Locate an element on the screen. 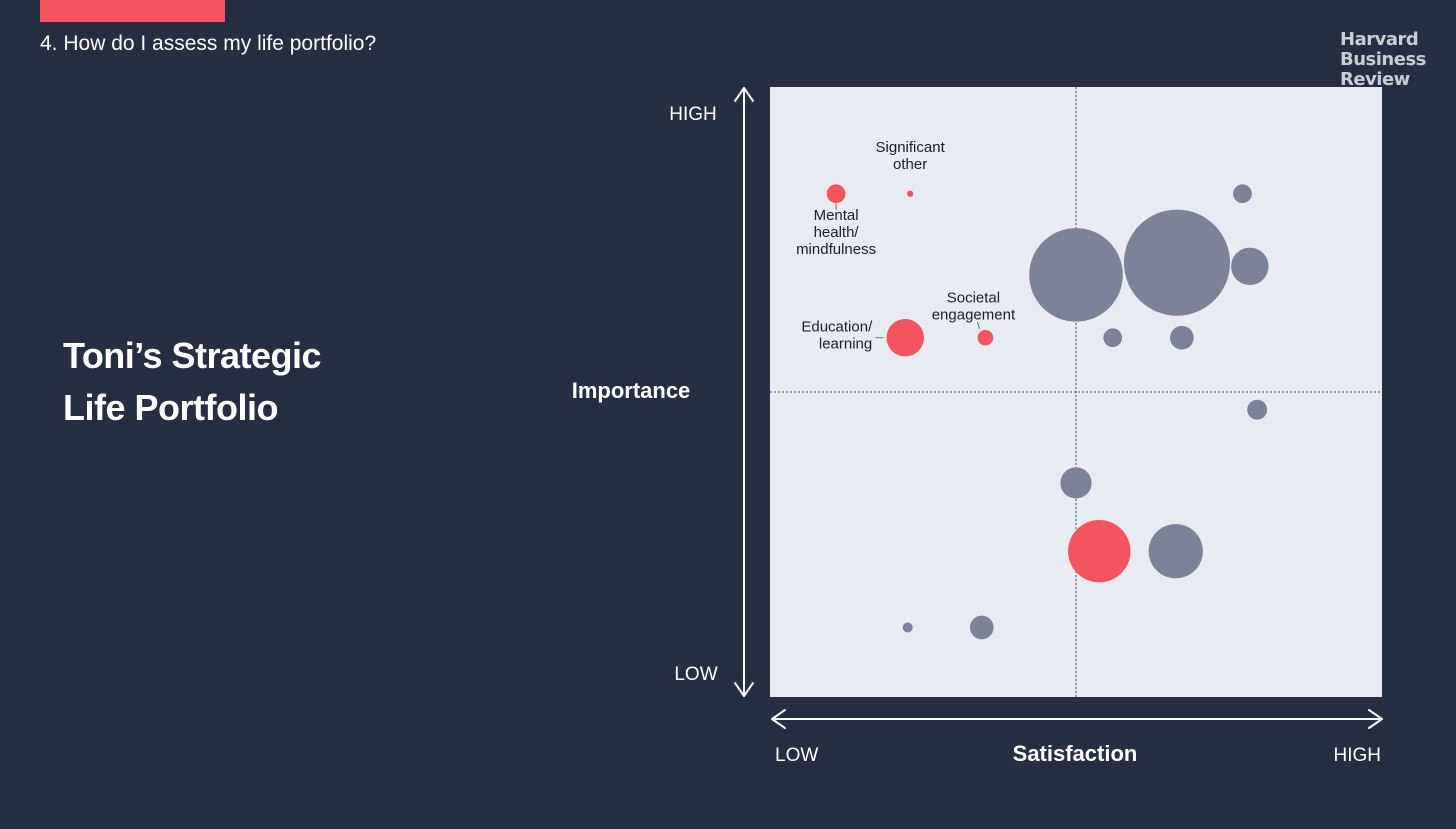 Image resolution: width=1456 pixels, height=829 pixels. y-tick-high: HIGH is located at coordinates (693, 114).